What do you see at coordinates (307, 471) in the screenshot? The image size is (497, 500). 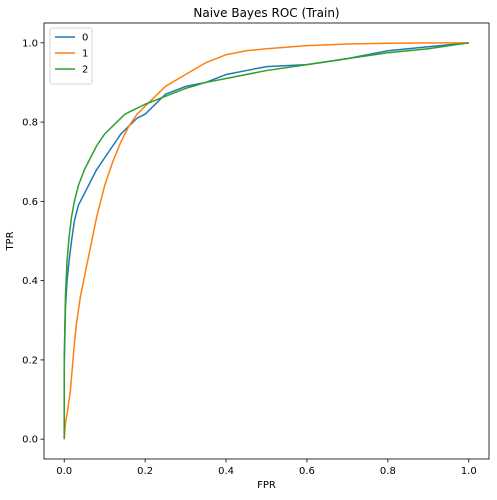 I see `x-tick-label: 0.6` at bounding box center [307, 471].